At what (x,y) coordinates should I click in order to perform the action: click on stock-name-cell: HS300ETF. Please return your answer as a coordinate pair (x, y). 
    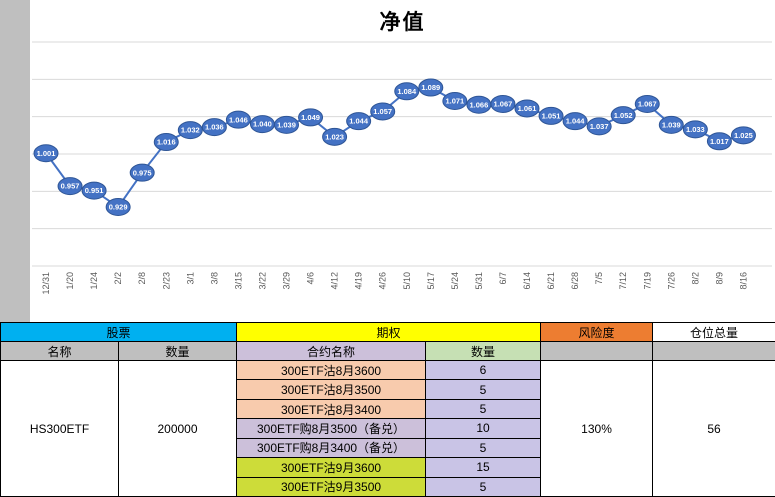
    Looking at the image, I should click on (59, 428).